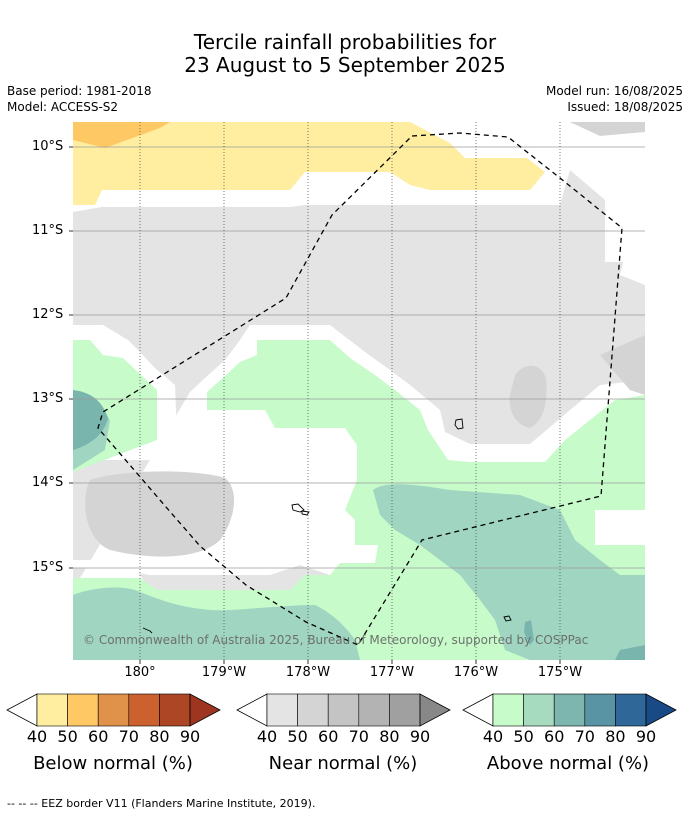  I want to click on below-normal-colorbar-tick: 50, so click(67, 736).